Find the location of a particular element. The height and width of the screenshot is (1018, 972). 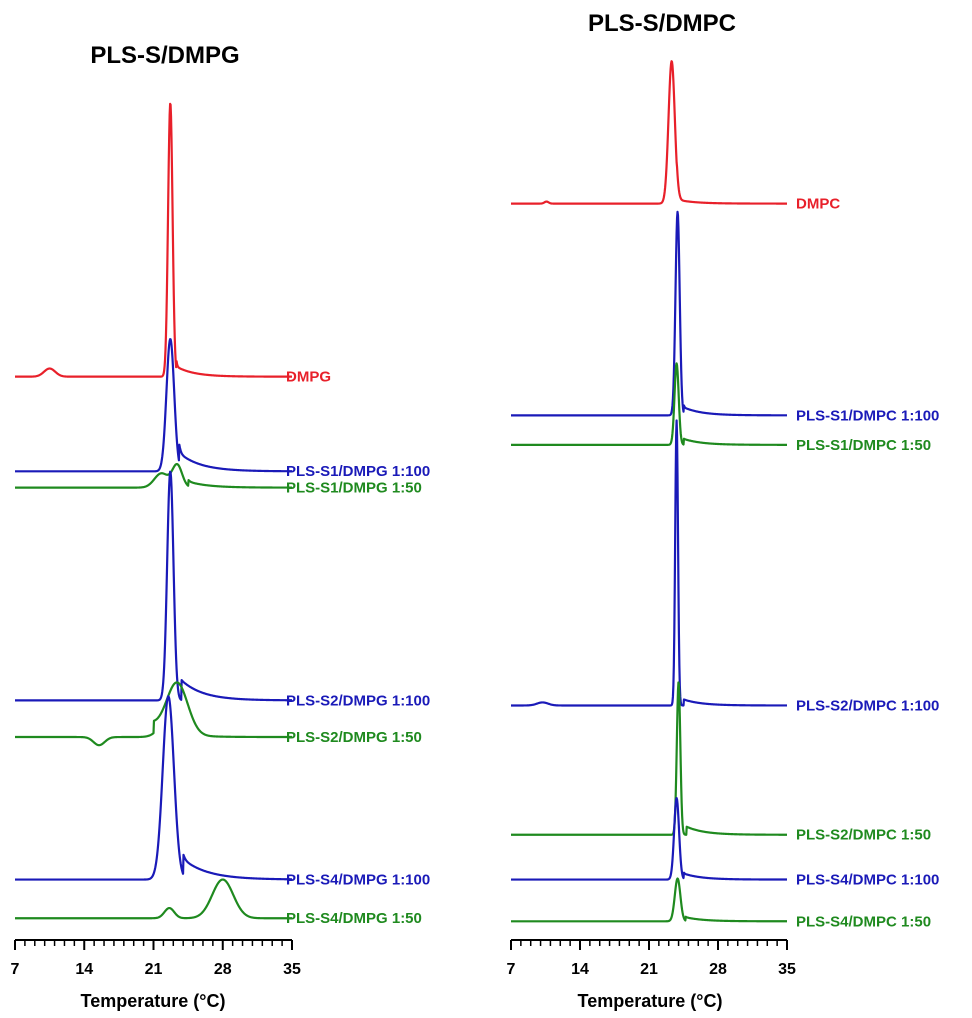

curve-dmpc is located at coordinates (649, 132).